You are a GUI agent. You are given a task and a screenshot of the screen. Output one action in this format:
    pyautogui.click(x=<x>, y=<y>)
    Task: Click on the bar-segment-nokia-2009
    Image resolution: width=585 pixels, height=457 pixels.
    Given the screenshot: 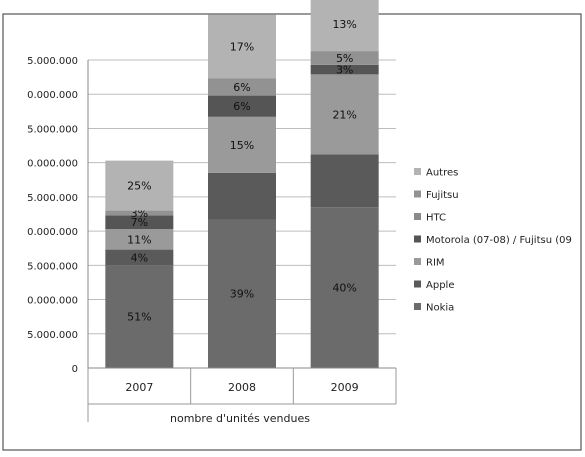 What is the action you would take?
    pyautogui.click(x=344, y=287)
    